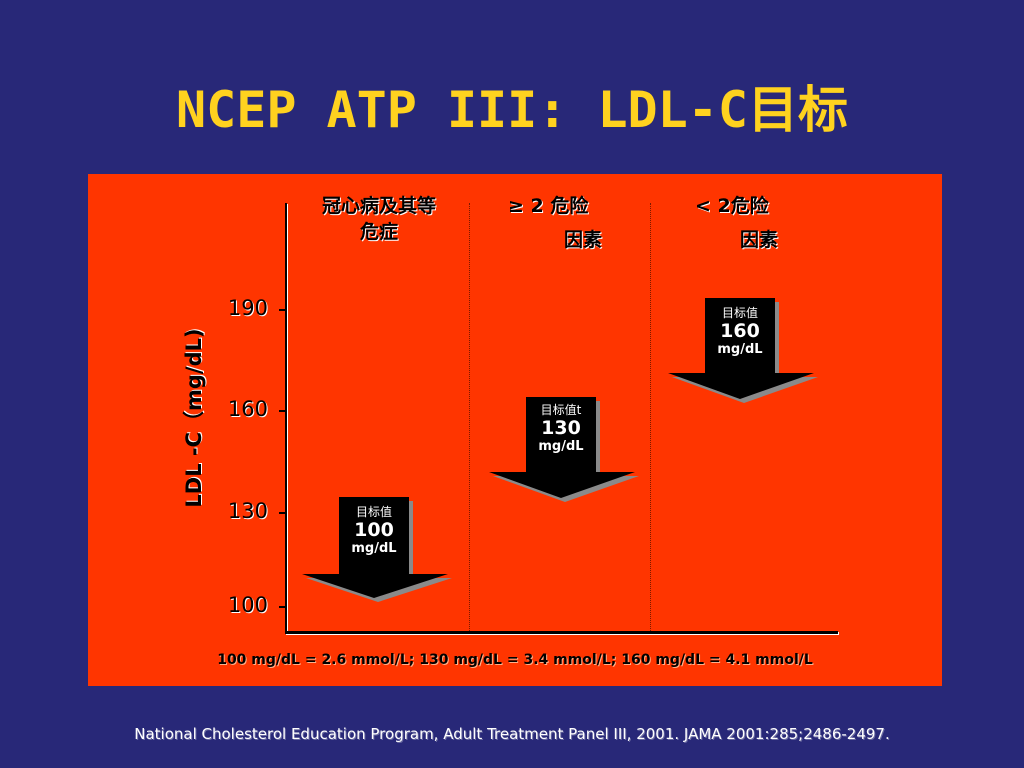  I want to click on target-arrow-100-text: 目标值 100 mg/dL, so click(374, 531).